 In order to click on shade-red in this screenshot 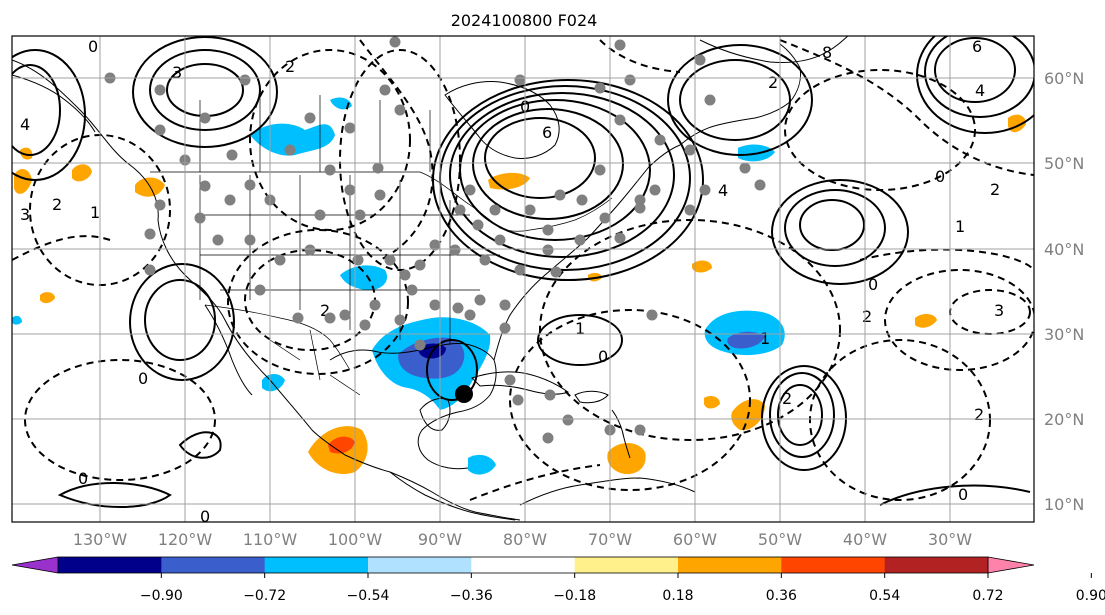, I will do `click(341, 445)`.